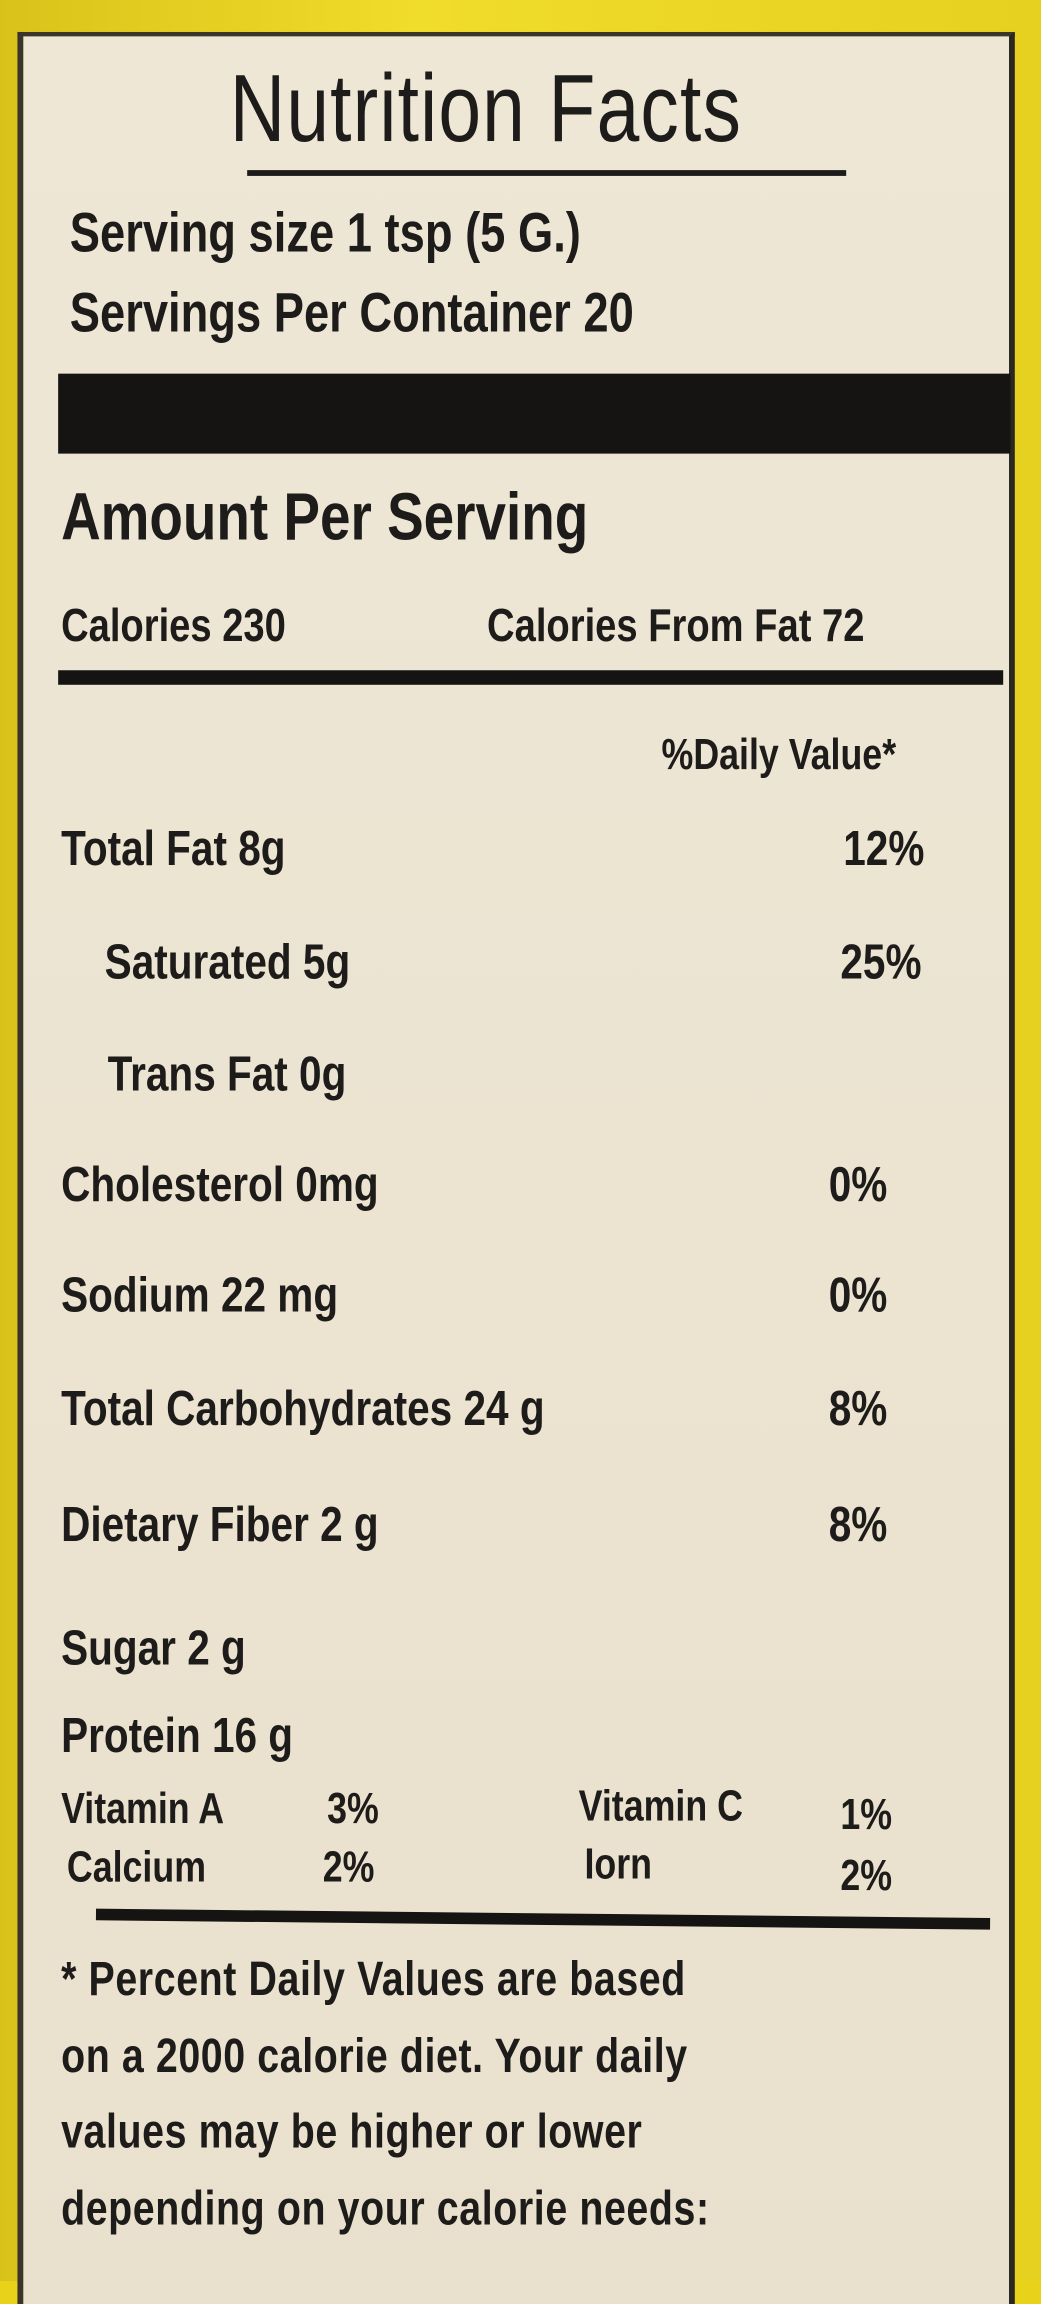 The width and height of the screenshot is (1041, 2304). What do you see at coordinates (660, 1806) in the screenshot?
I see `vitamin-label: Vitamin C` at bounding box center [660, 1806].